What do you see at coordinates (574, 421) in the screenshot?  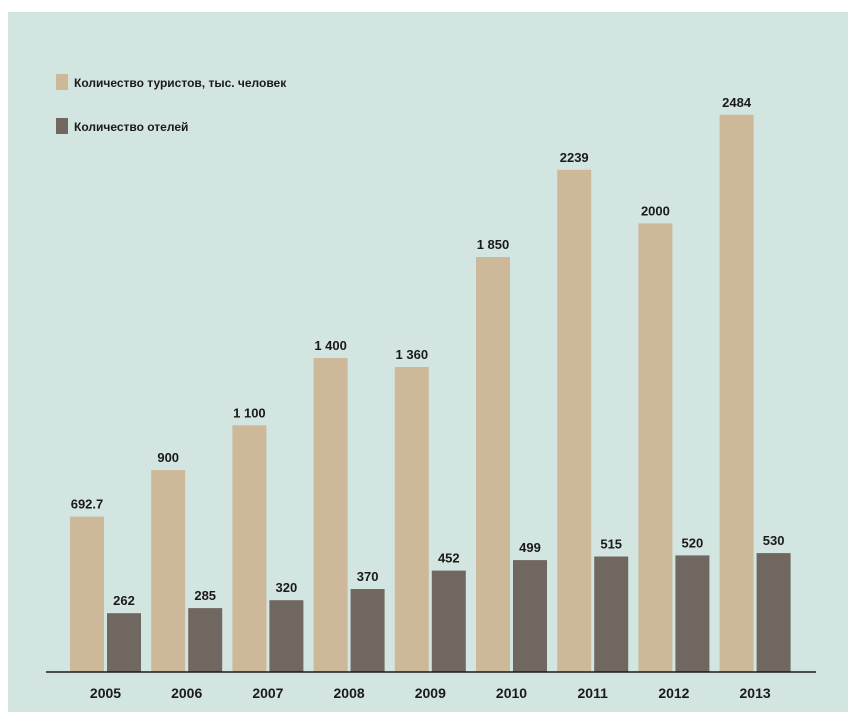 I see `bar-tourists-2011` at bounding box center [574, 421].